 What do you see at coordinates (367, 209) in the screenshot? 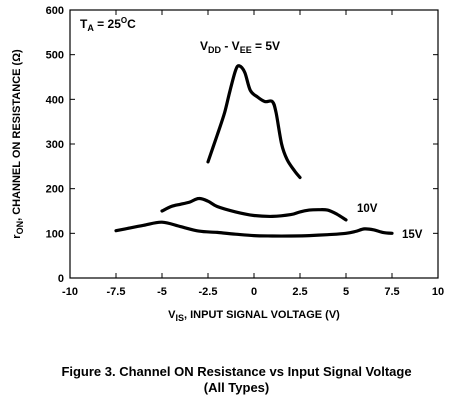
I see `series-label-10v: 10V` at bounding box center [367, 209].